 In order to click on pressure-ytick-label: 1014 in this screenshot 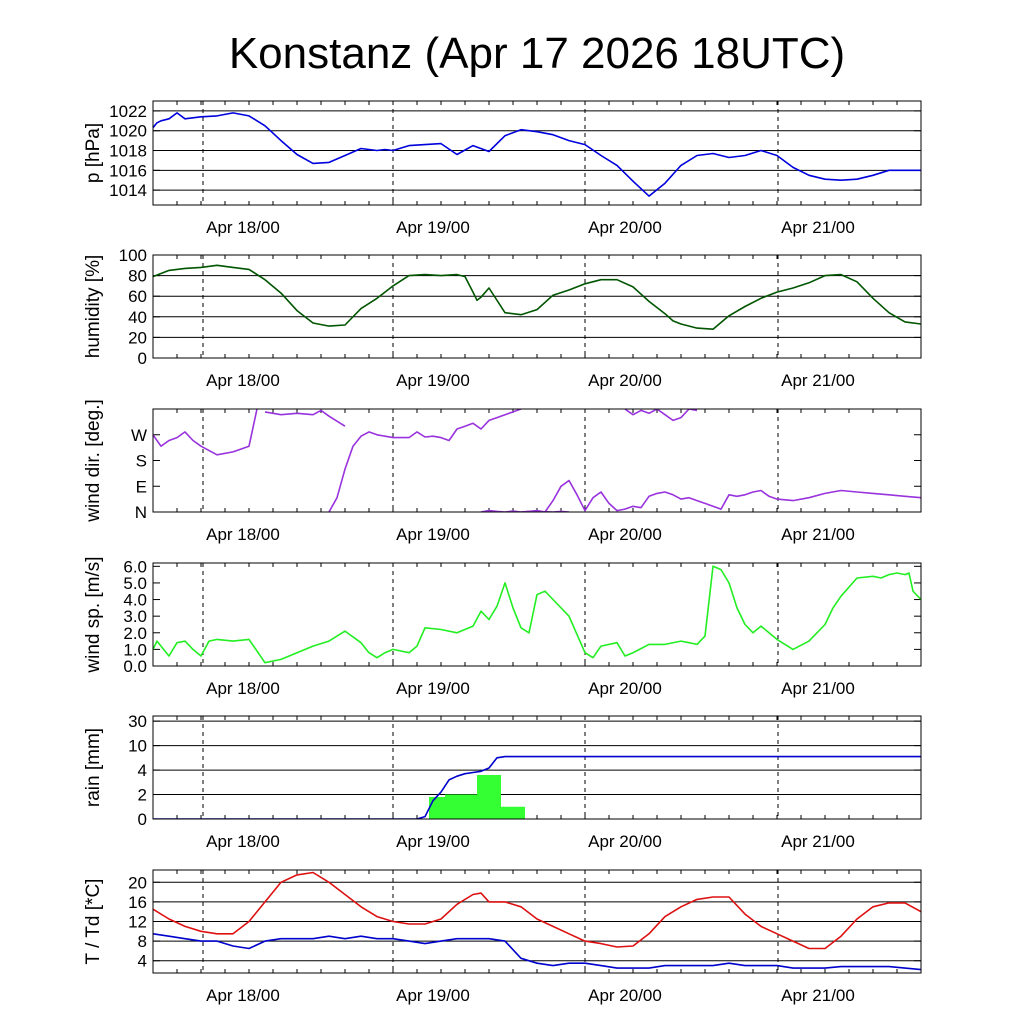, I will do `click(128, 190)`.